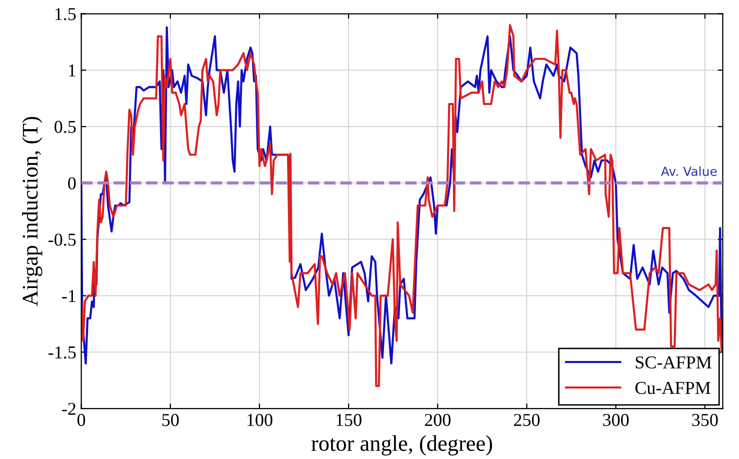 This screenshot has width=739, height=459. I want to click on x-tick-label: 350, so click(705, 420).